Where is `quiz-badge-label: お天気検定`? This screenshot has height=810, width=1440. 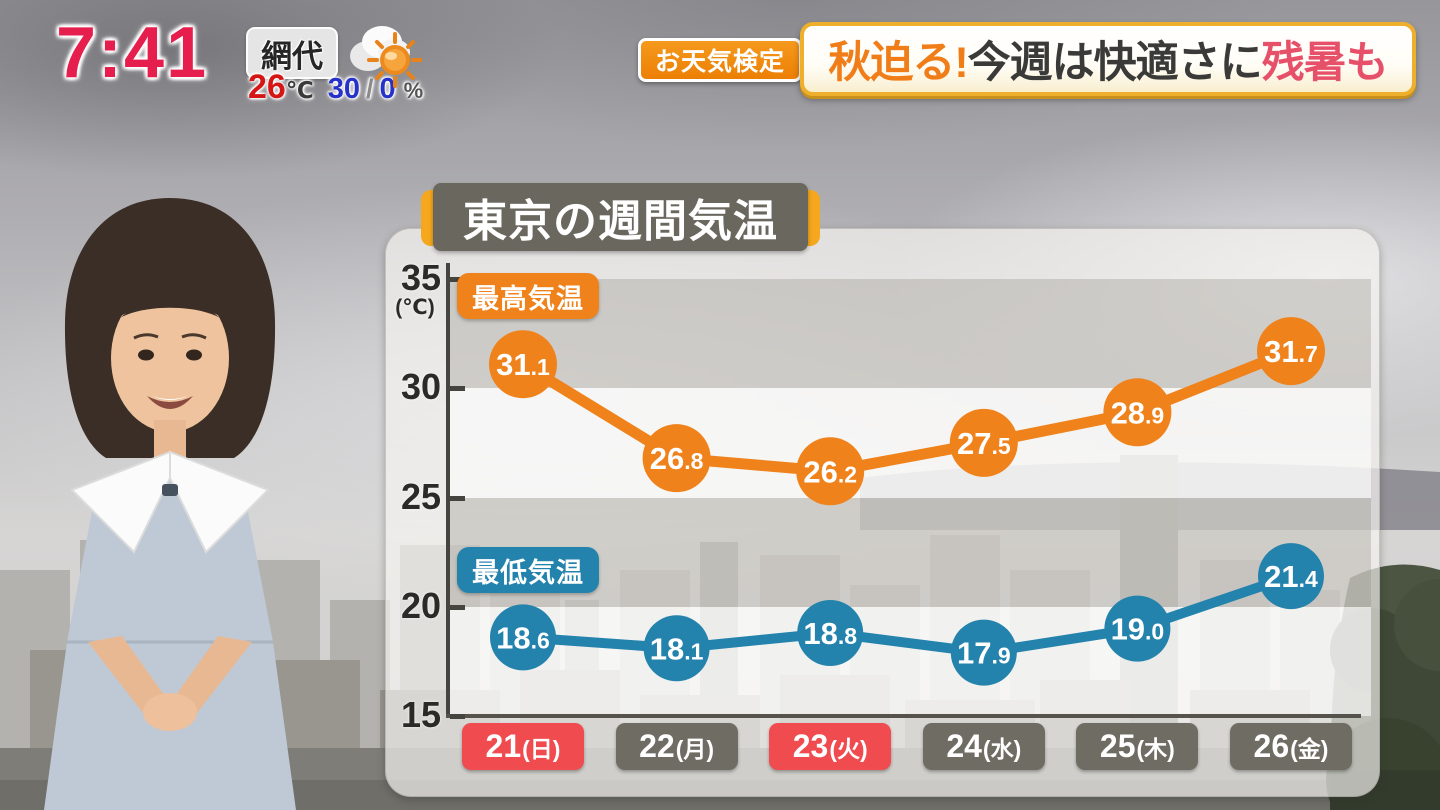
quiz-badge-label: お天気検定 is located at coordinates (720, 62).